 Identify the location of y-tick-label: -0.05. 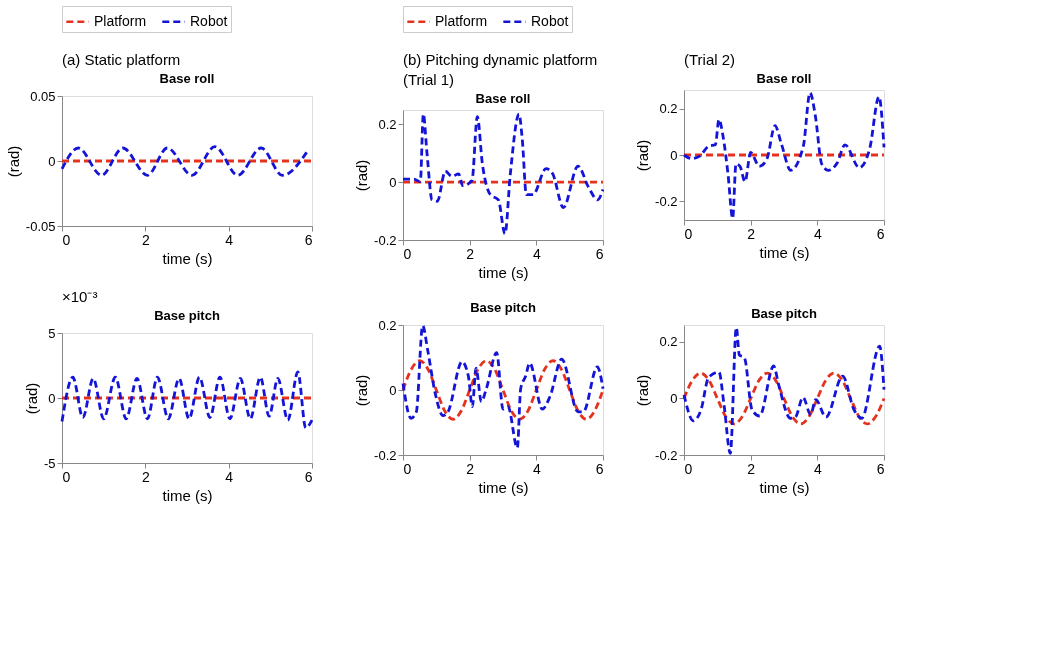
(40, 226).